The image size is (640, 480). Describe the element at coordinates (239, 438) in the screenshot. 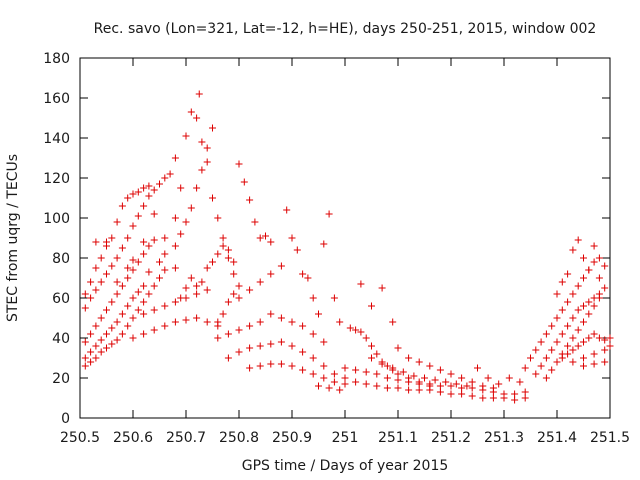

I see `x-tick-label: 250.8` at that location.